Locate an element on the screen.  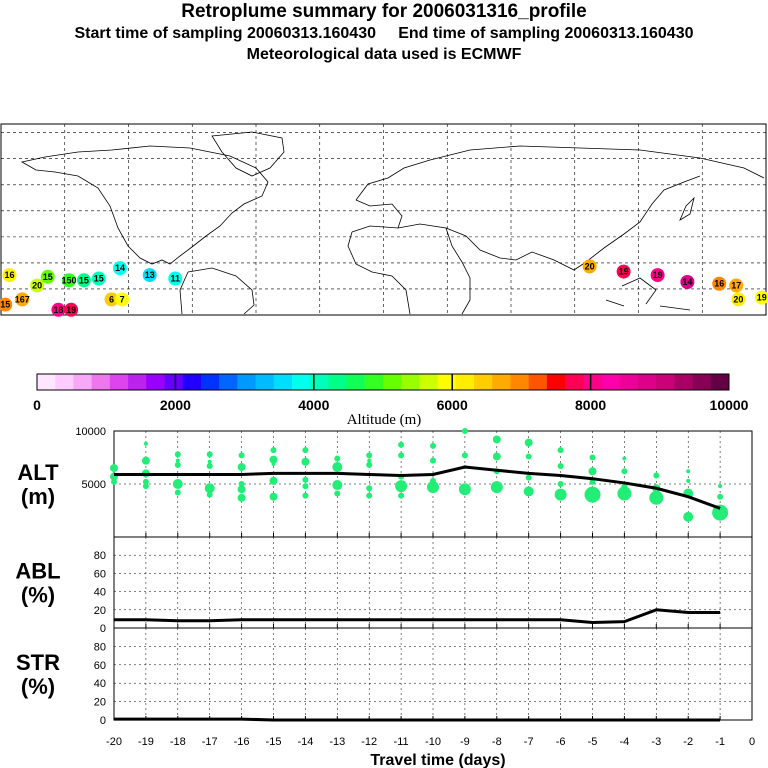
trajectory-label: 13 is located at coordinates (150, 275).